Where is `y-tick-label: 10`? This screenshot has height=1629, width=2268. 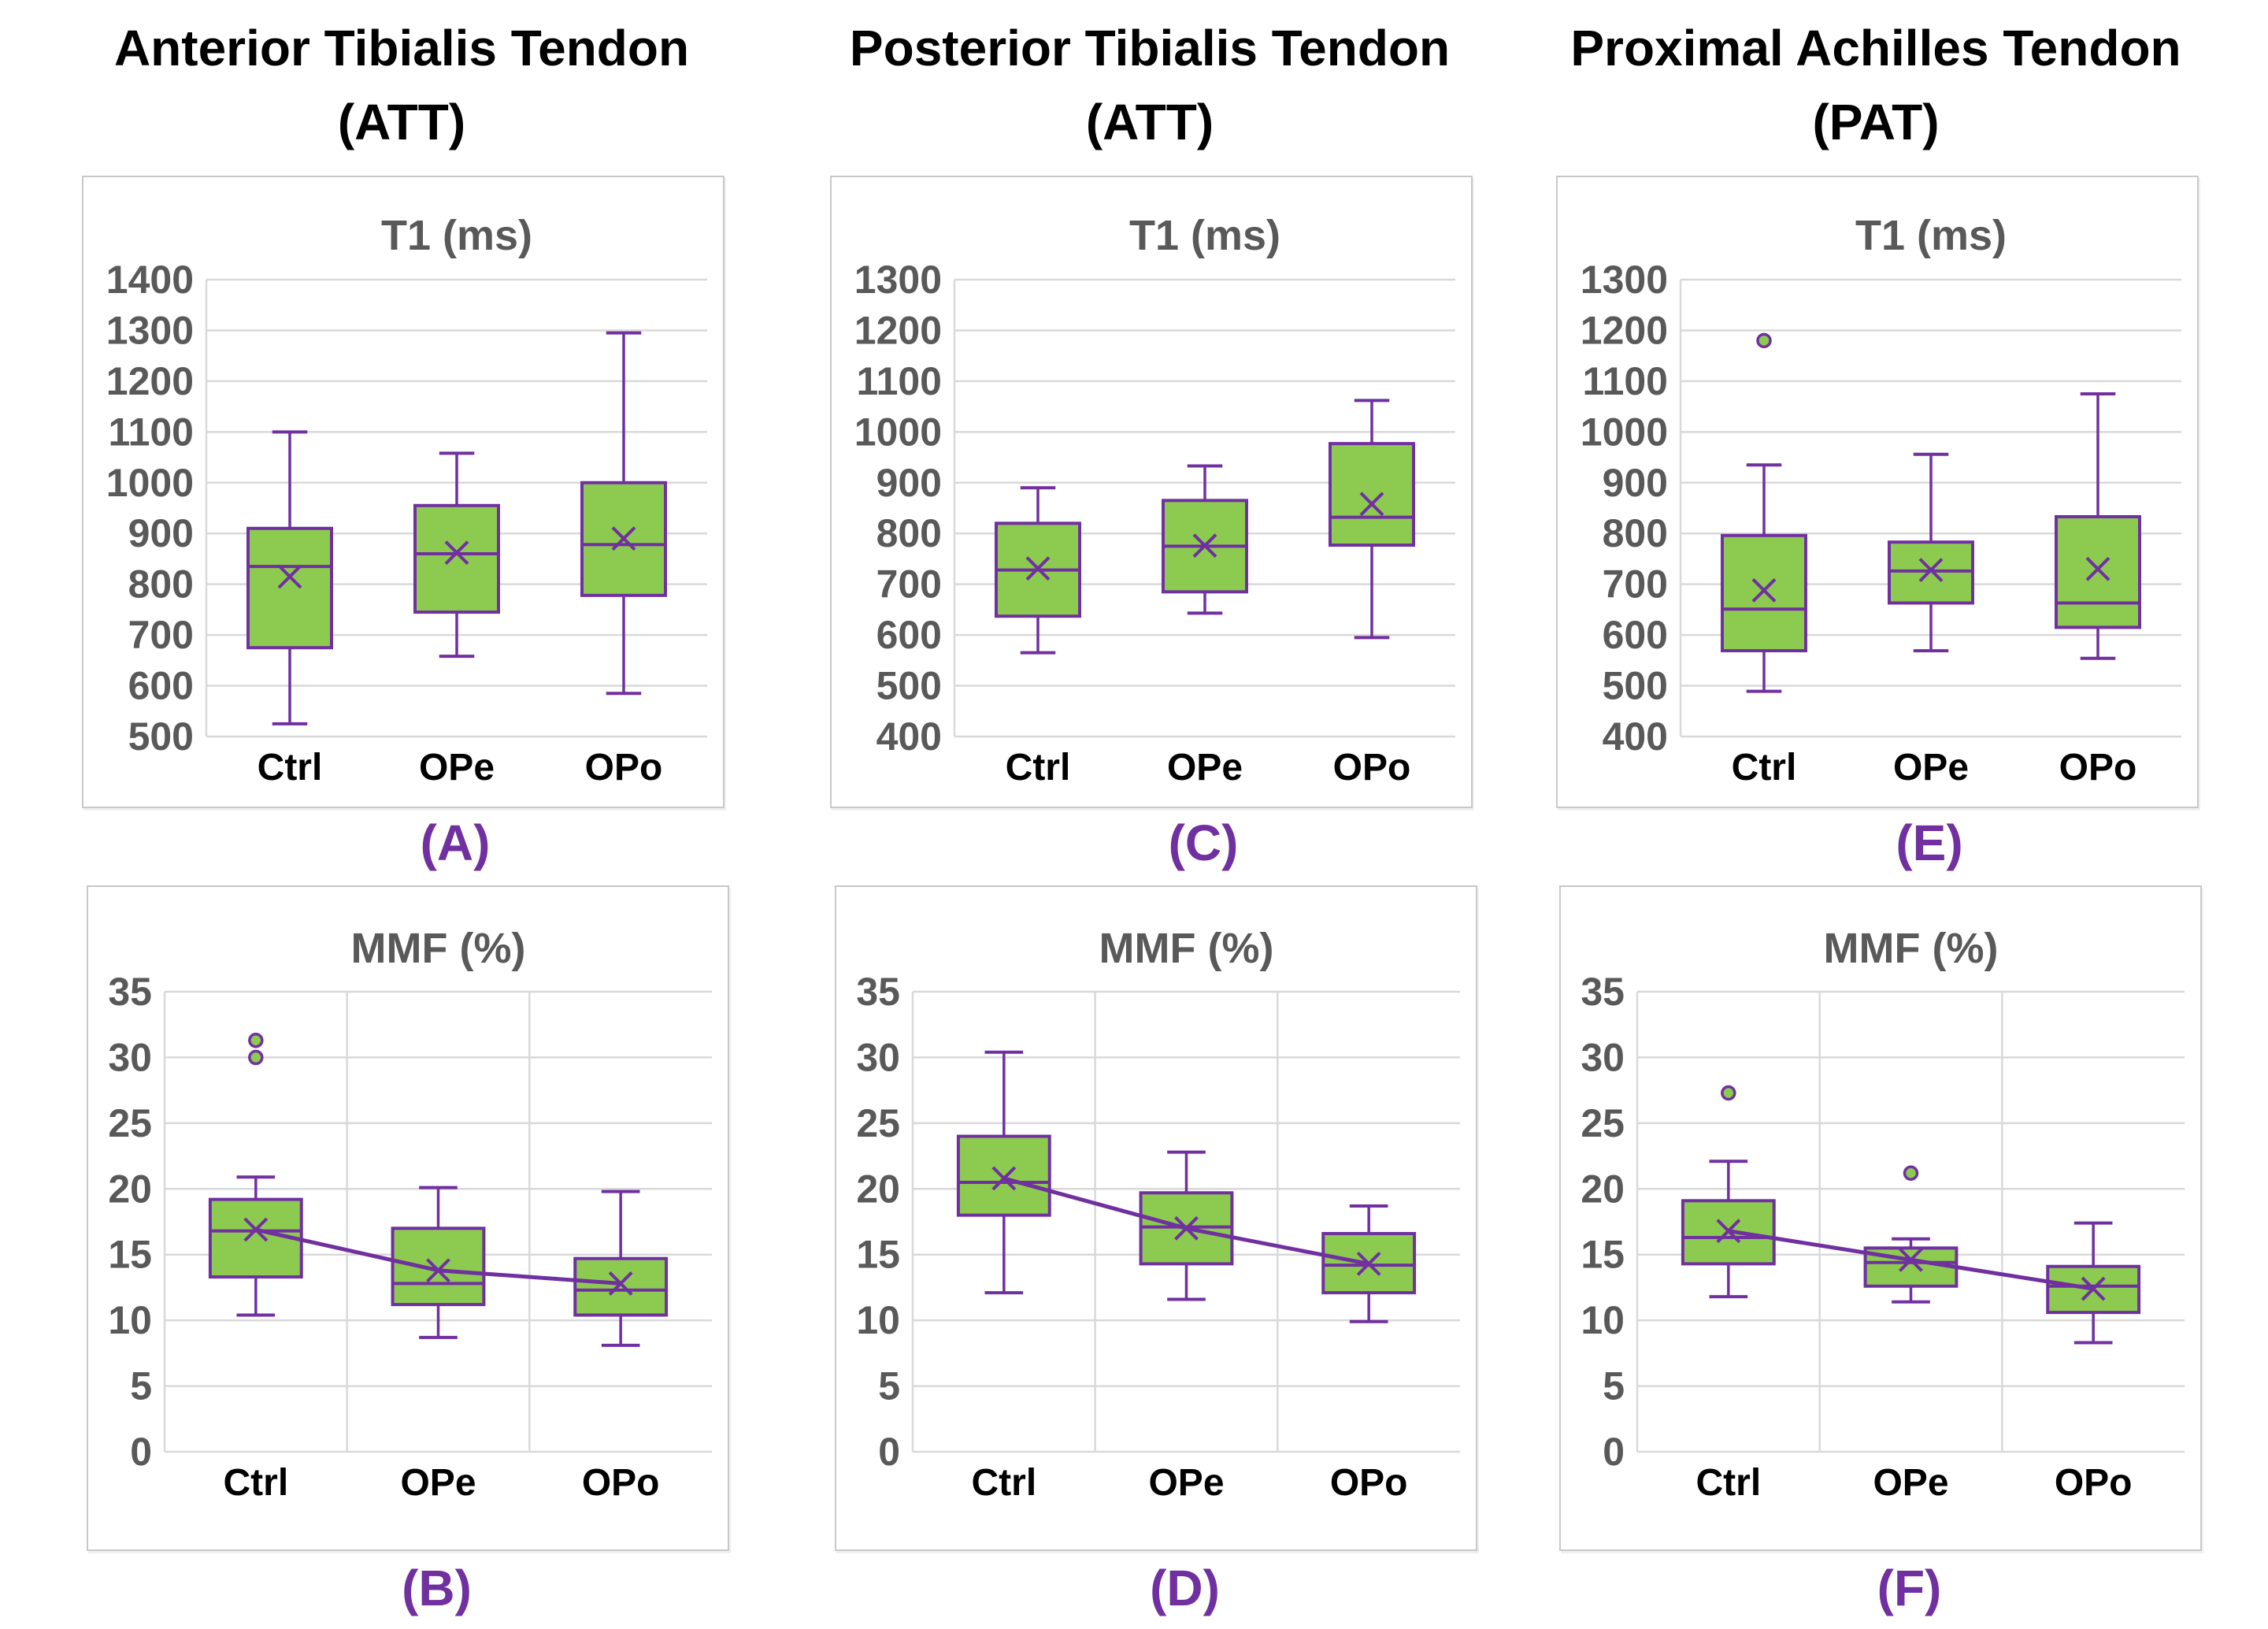
y-tick-label: 10 is located at coordinates (1603, 1320).